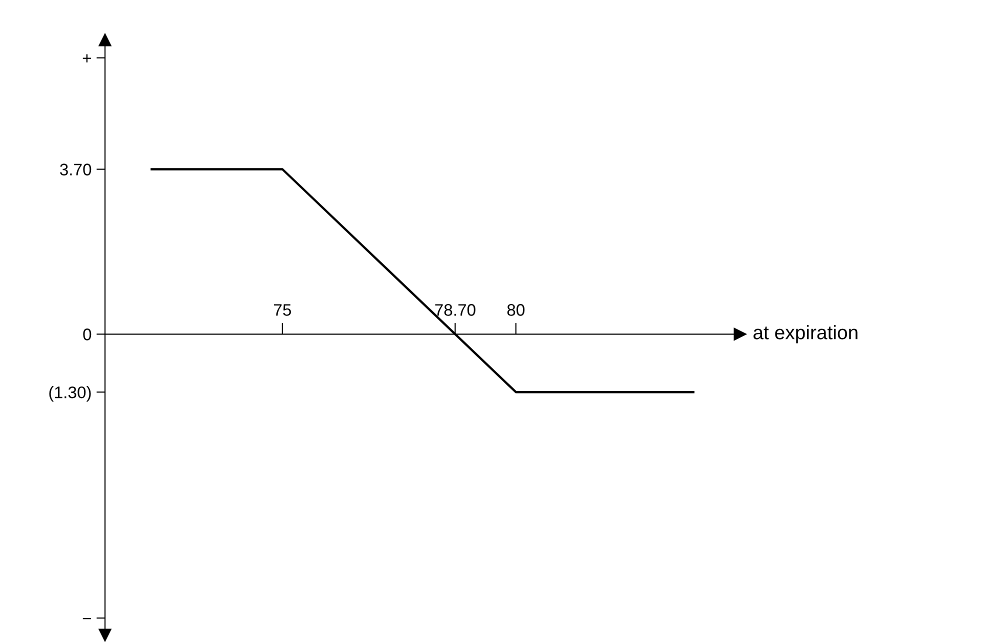 This screenshot has height=644, width=985. I want to click on x-axis-title: at expiration, so click(806, 334).